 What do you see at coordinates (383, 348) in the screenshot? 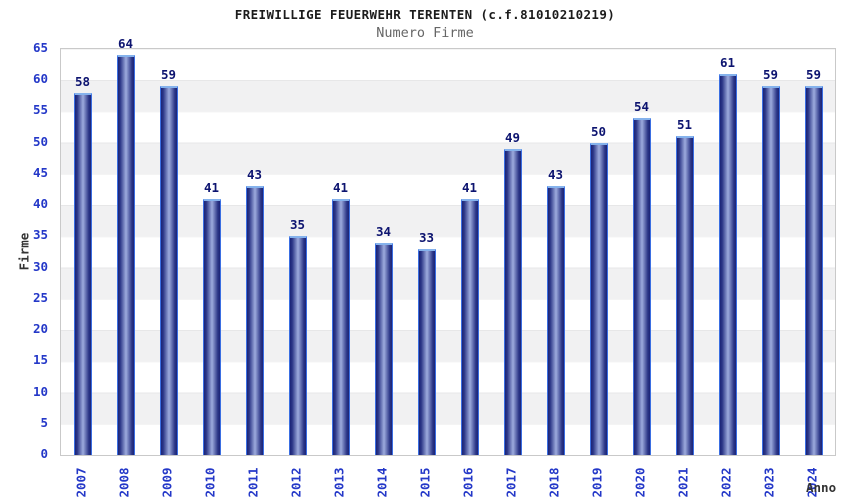
I see `bar-2014` at bounding box center [383, 348].